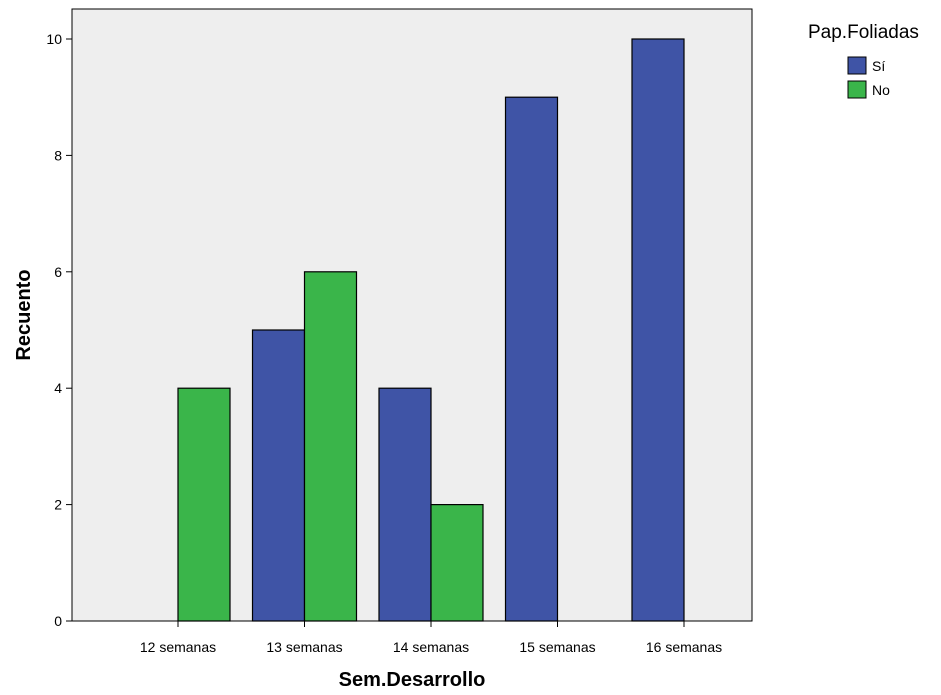  I want to click on legend: Pap.Foliadas Sí No, so click(863, 60).